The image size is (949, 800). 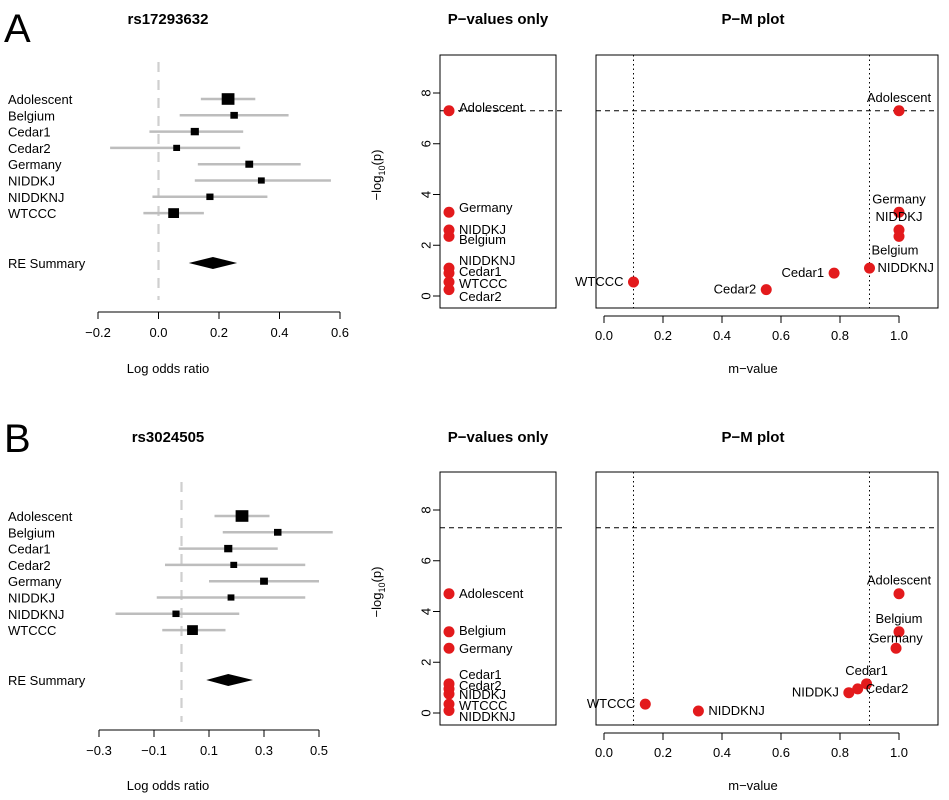 I want to click on panel-letter-a: A, so click(x=17, y=29).